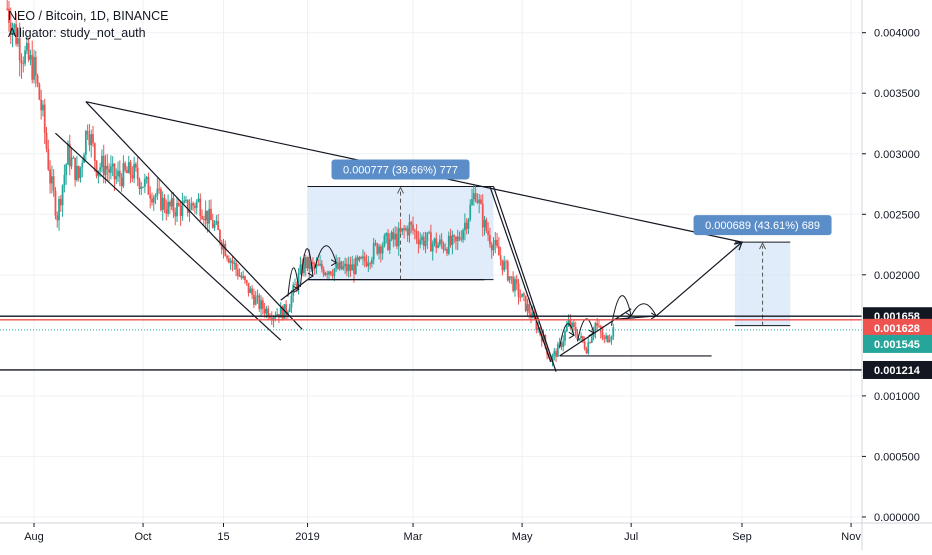 This screenshot has height=555, width=932. What do you see at coordinates (88, 16) in the screenshot?
I see `symbol-title: NEO / Bitcoin, 1D, BINANCE` at bounding box center [88, 16].